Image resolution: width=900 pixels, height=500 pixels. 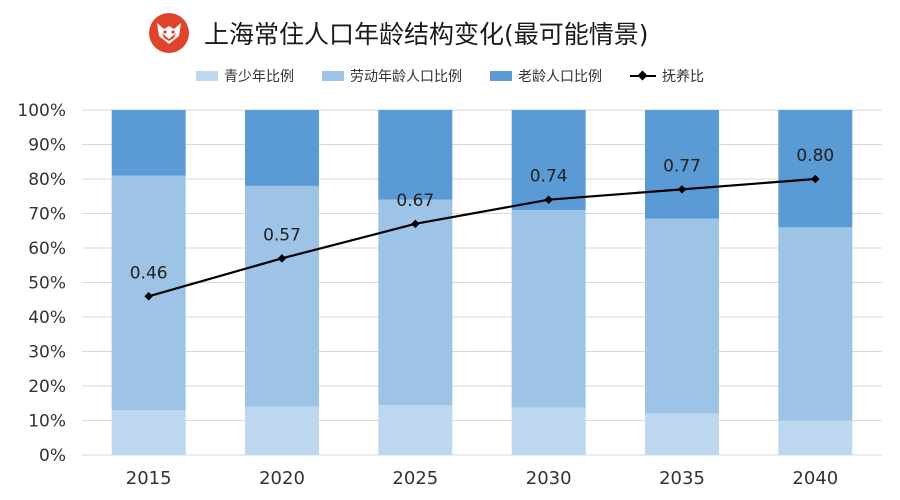 I want to click on legend-label-youth: 青少年比例, so click(x=259, y=77).